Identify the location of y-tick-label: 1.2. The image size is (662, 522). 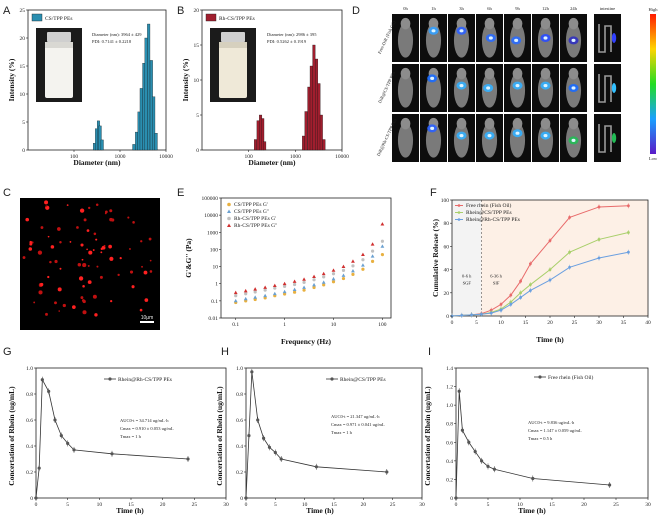
(449, 388).